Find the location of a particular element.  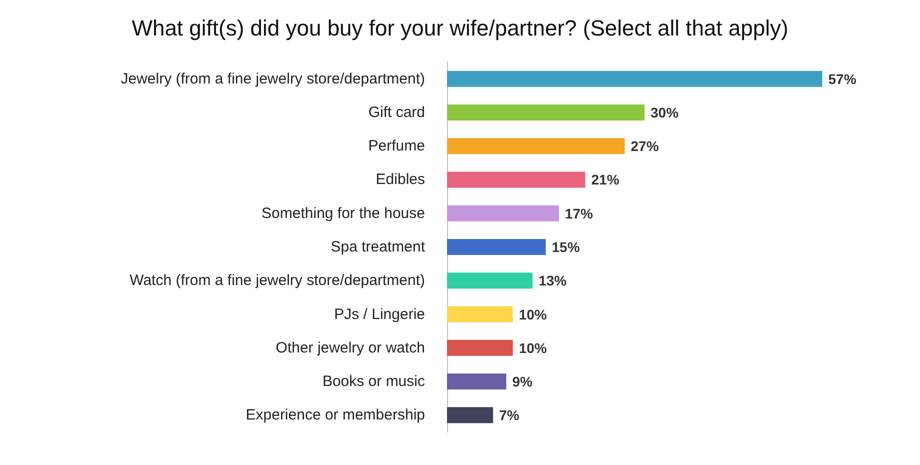

data-label: 17% is located at coordinates (579, 213).